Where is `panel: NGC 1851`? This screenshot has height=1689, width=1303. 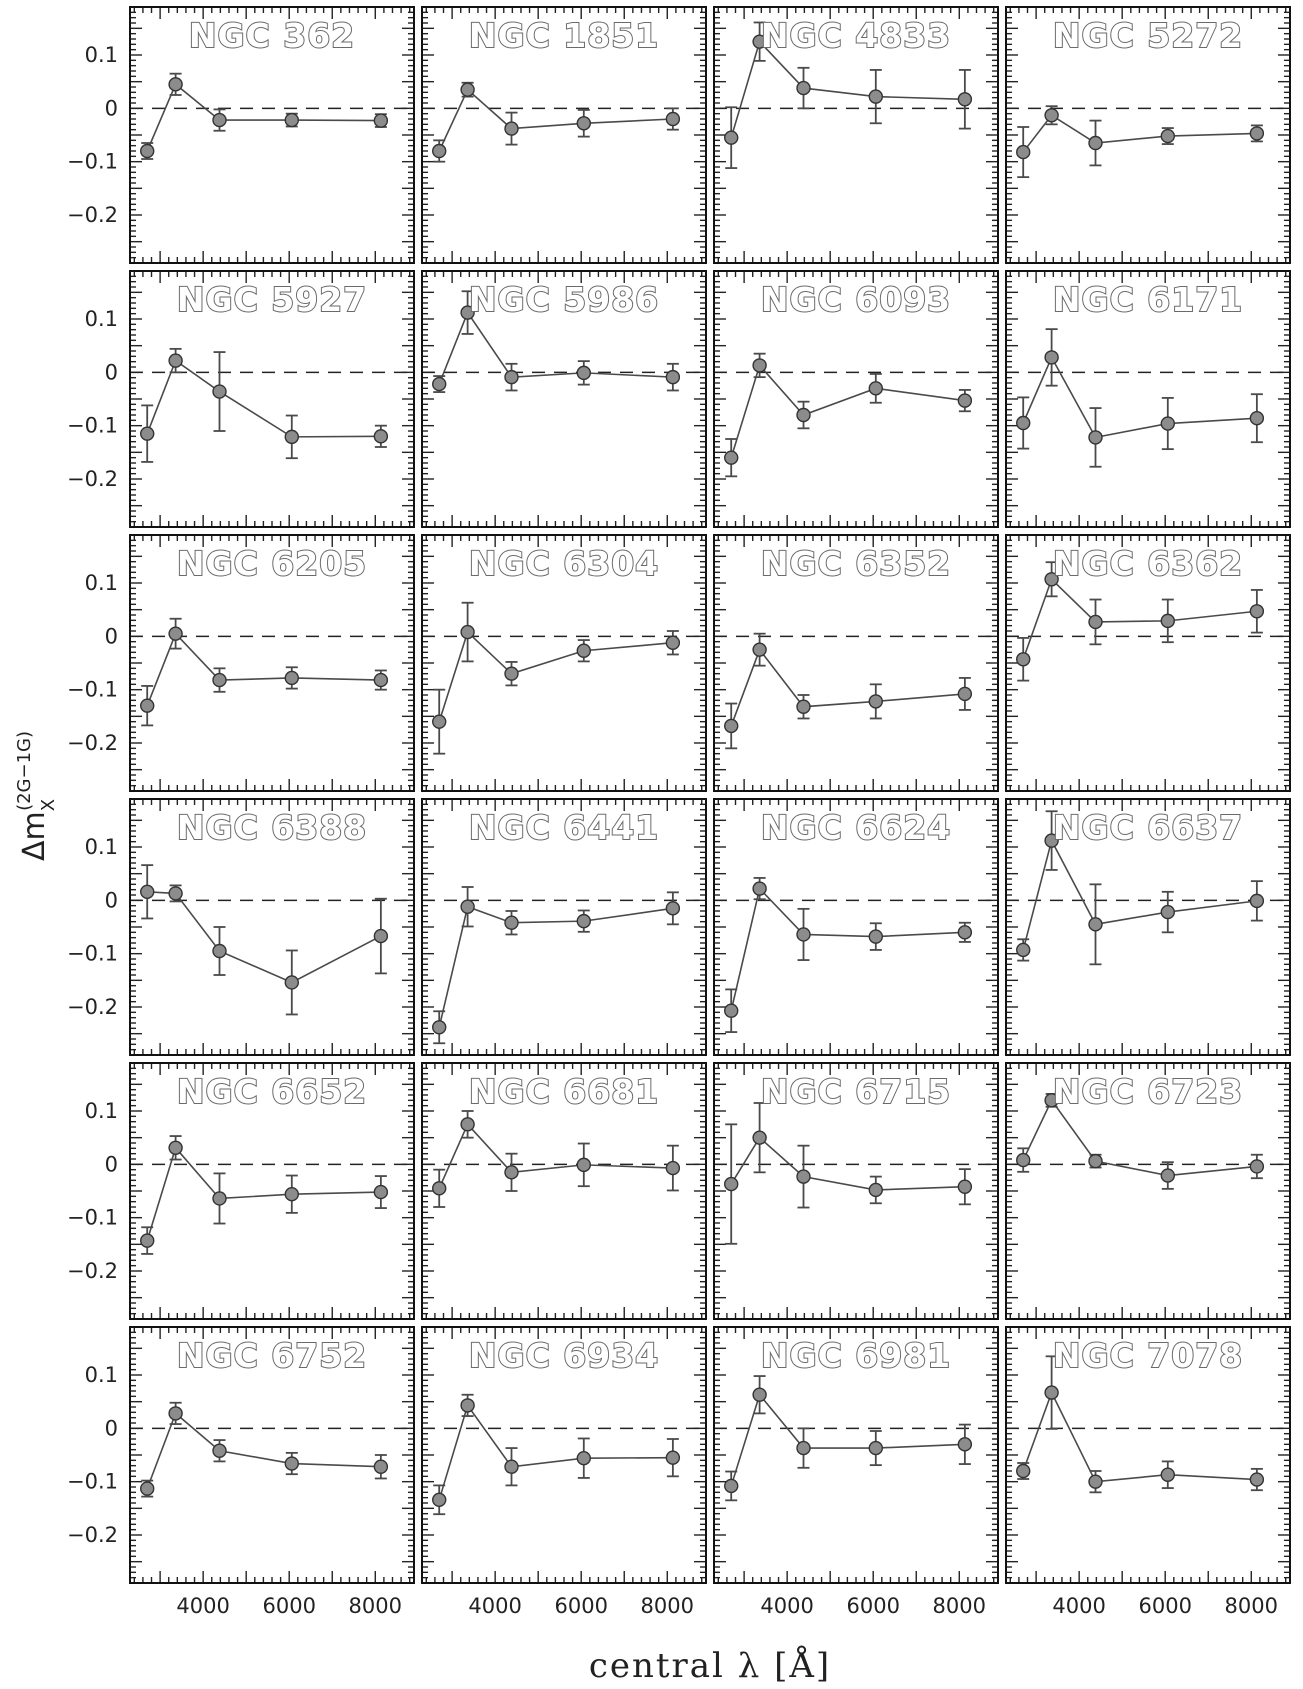
panel: NGC 1851 is located at coordinates (564, 135).